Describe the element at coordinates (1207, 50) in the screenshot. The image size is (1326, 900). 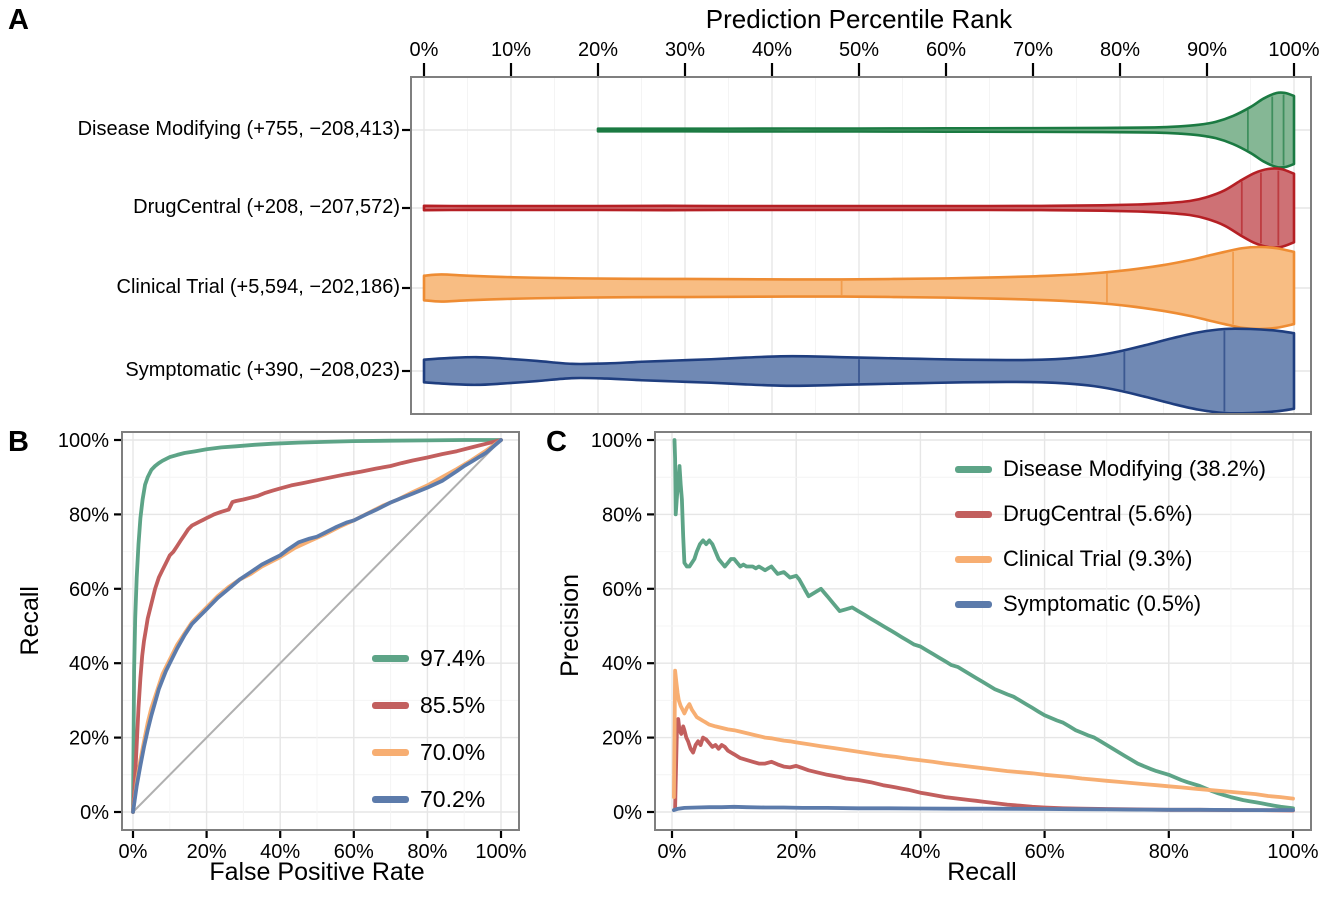
I see `axis-tick-label: 90%` at that location.